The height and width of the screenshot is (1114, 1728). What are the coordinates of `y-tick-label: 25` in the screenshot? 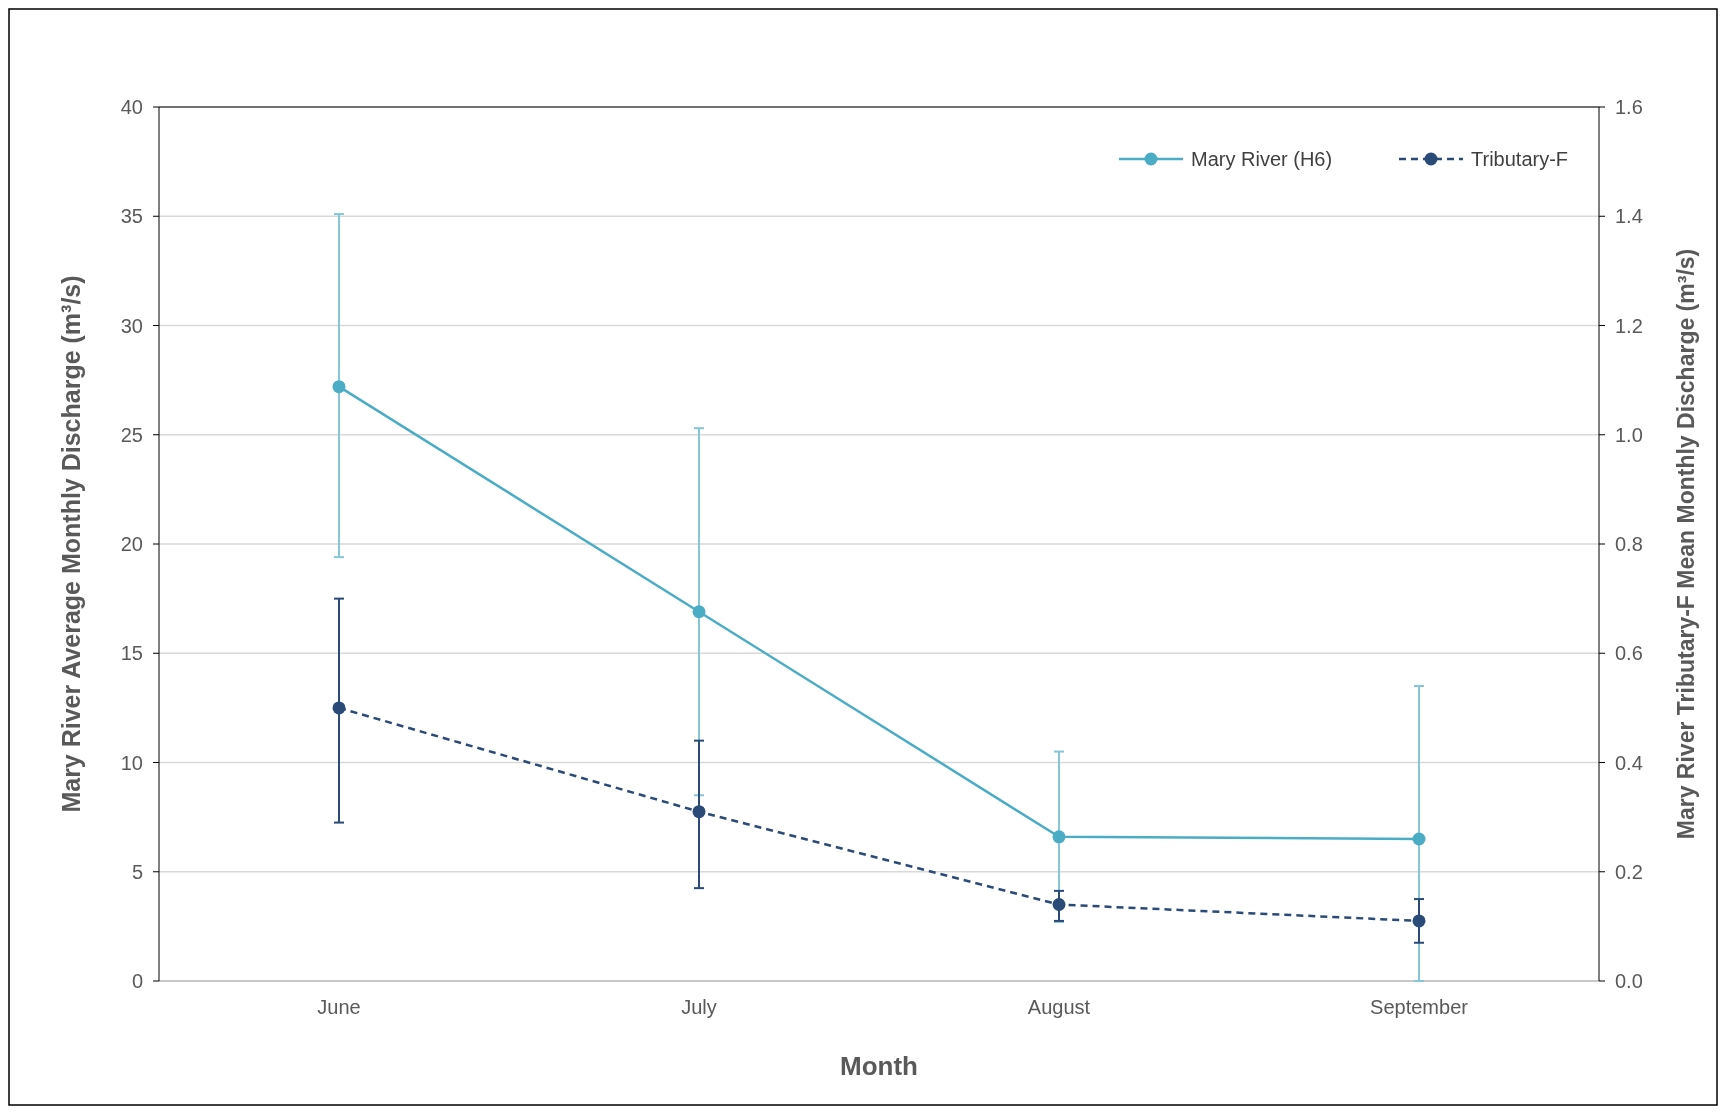 It's located at (131, 434).